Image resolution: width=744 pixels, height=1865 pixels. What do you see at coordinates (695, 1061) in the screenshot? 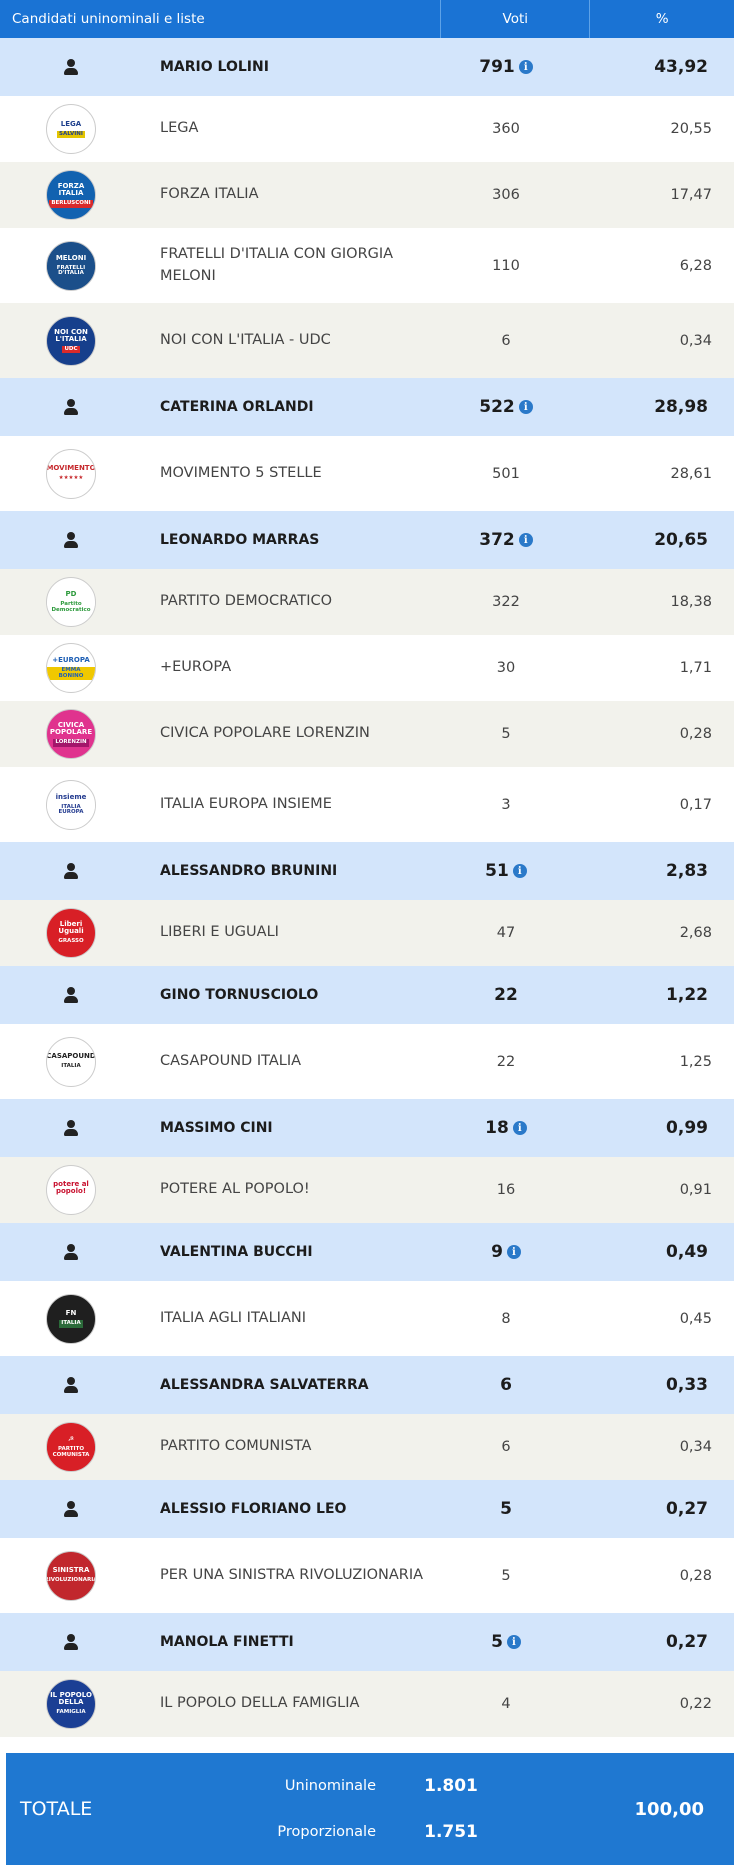
I see `party-pct: 1,25` at bounding box center [695, 1061].